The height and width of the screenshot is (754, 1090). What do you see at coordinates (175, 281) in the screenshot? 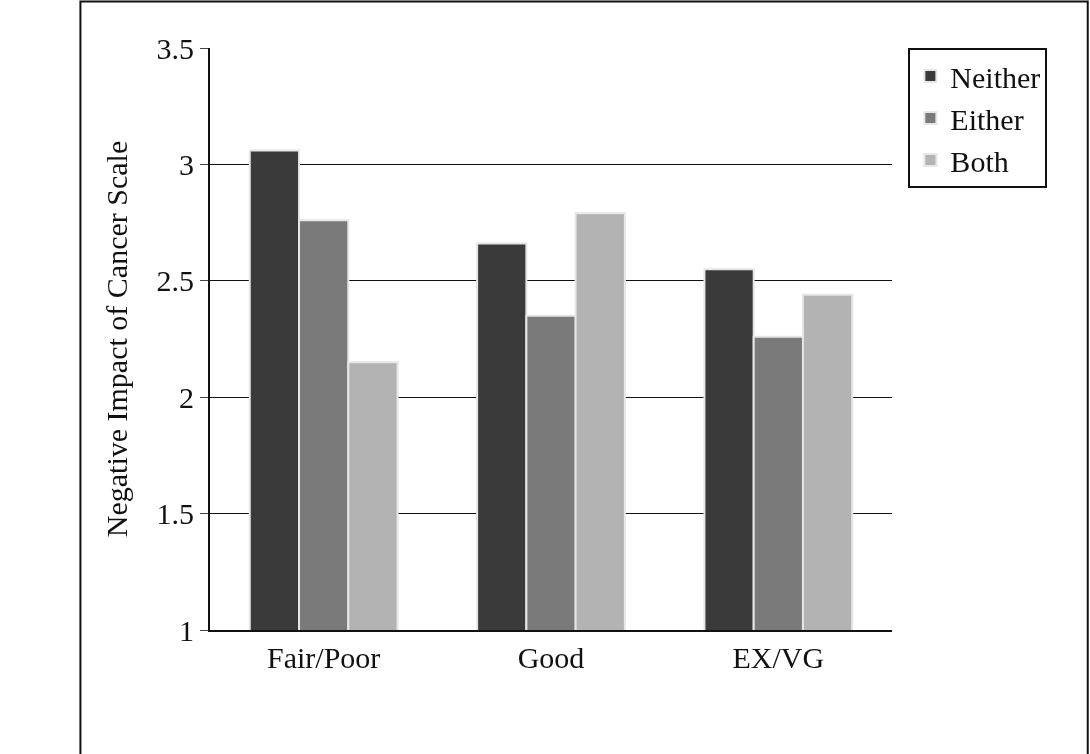
I see `y-tick-label: 2.5` at bounding box center [175, 281].